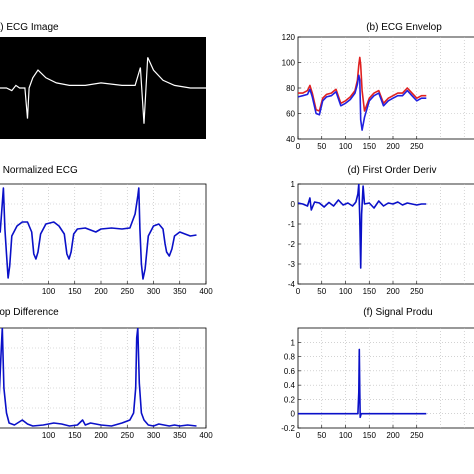 The width and height of the screenshot is (474, 474). I want to click on y-tick-label: 120, so click(289, 37).